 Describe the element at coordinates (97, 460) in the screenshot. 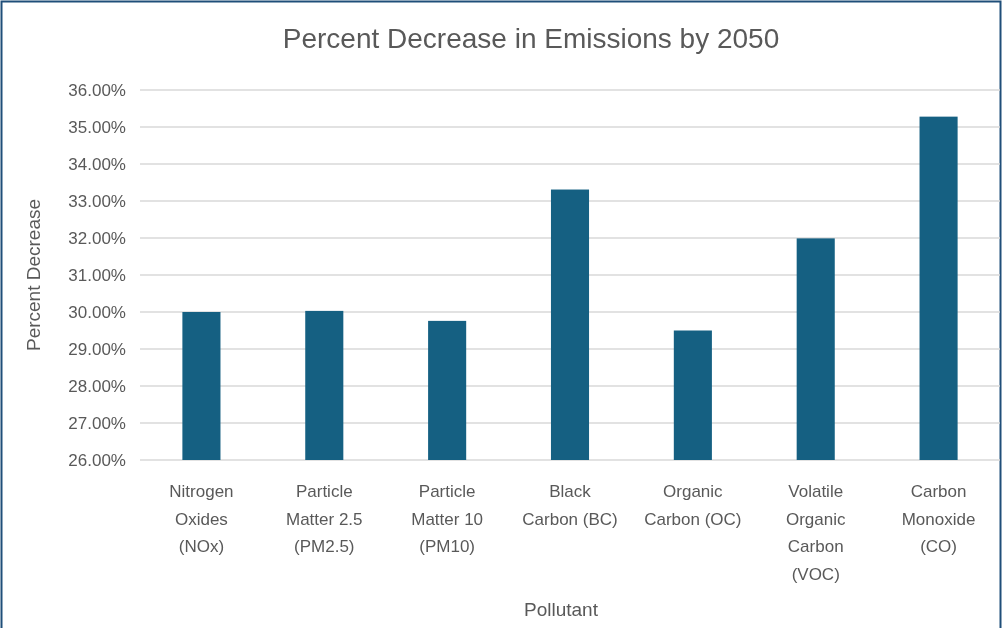

I see `y-tick-label: 26.00%` at that location.